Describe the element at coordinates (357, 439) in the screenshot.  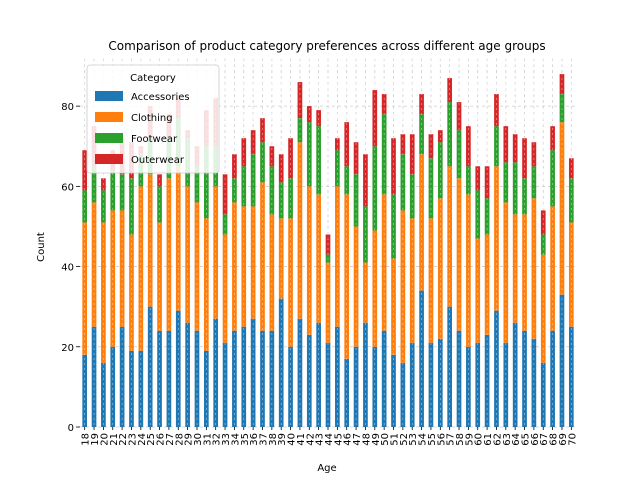
I see `x-tick-label: 47` at that location.